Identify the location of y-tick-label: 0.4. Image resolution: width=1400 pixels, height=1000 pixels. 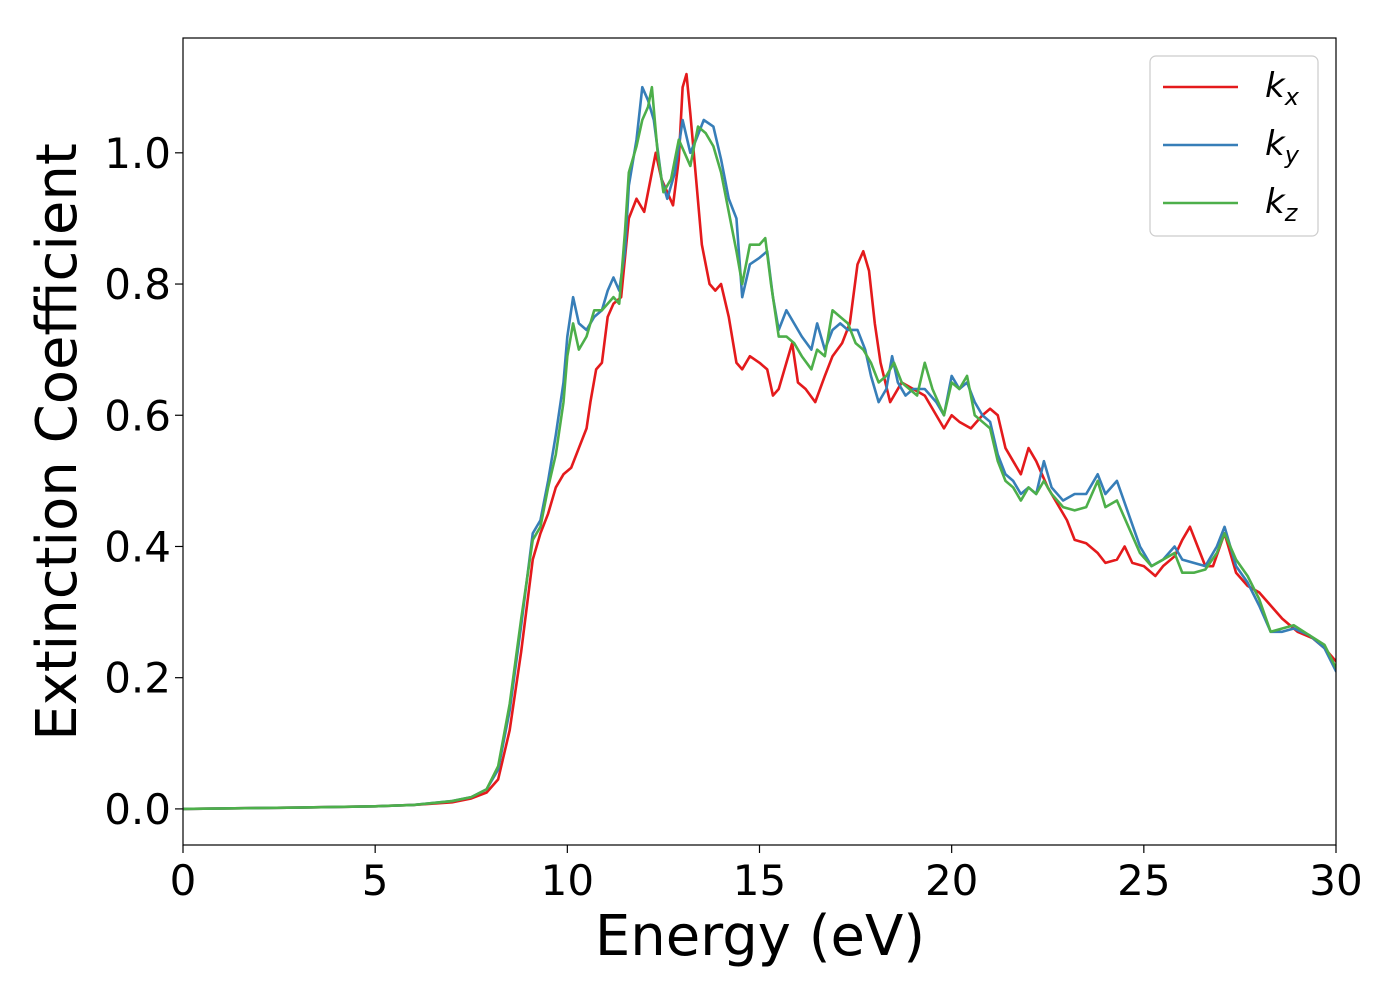
(137, 546).